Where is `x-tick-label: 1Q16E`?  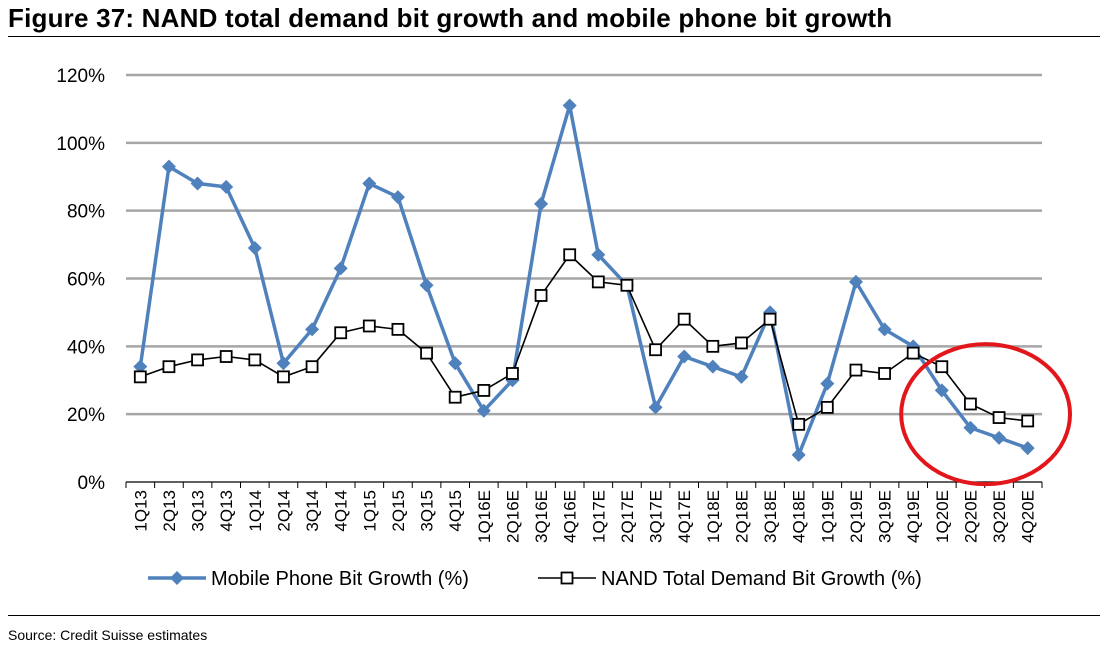
x-tick-label: 1Q16E is located at coordinates (484, 516).